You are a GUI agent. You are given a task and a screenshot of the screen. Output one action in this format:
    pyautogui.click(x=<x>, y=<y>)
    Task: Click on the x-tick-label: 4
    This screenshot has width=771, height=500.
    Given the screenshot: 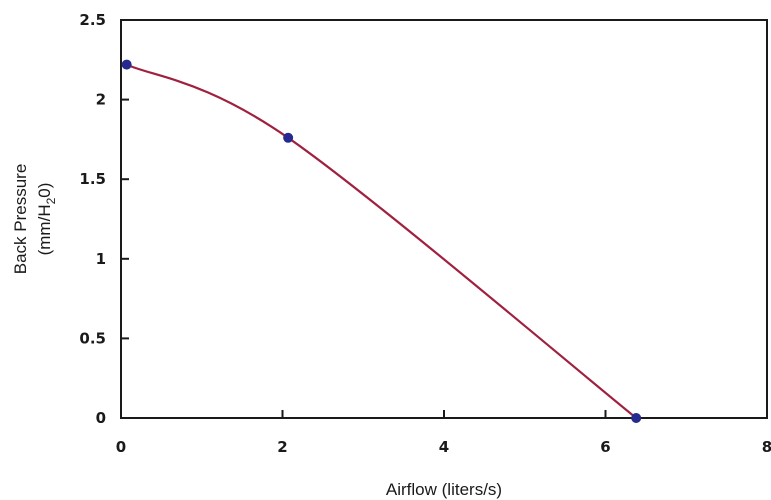 What is the action you would take?
    pyautogui.click(x=444, y=447)
    